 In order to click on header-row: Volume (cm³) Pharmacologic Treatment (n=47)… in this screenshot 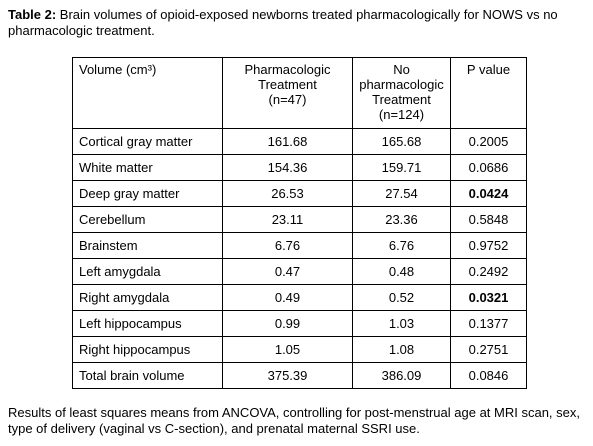, I will do `click(299, 93)`.